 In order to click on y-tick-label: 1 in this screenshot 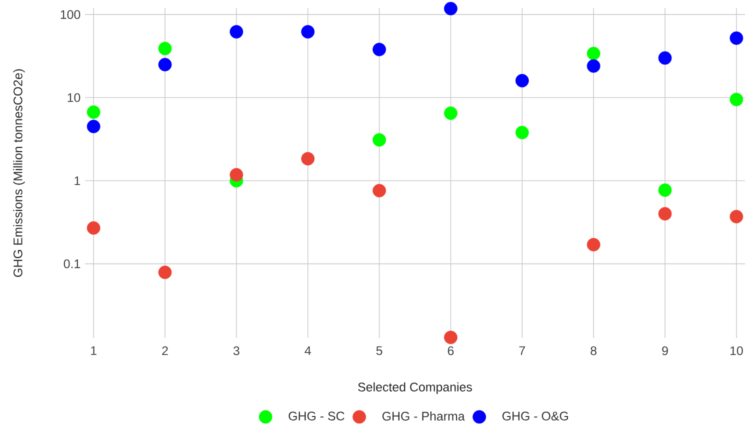, I will do `click(77, 181)`.